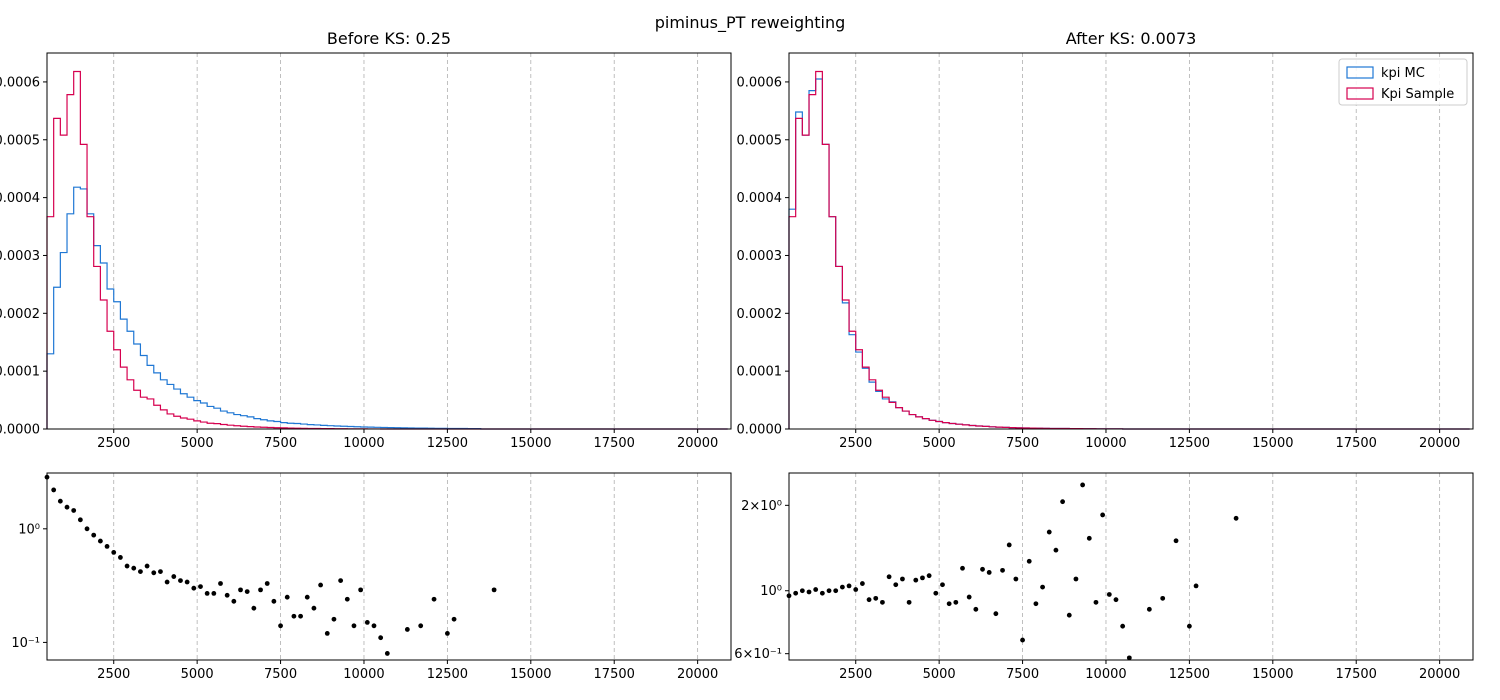  What do you see at coordinates (1403, 73) in the screenshot?
I see `legend-label: kpi MC` at bounding box center [1403, 73].